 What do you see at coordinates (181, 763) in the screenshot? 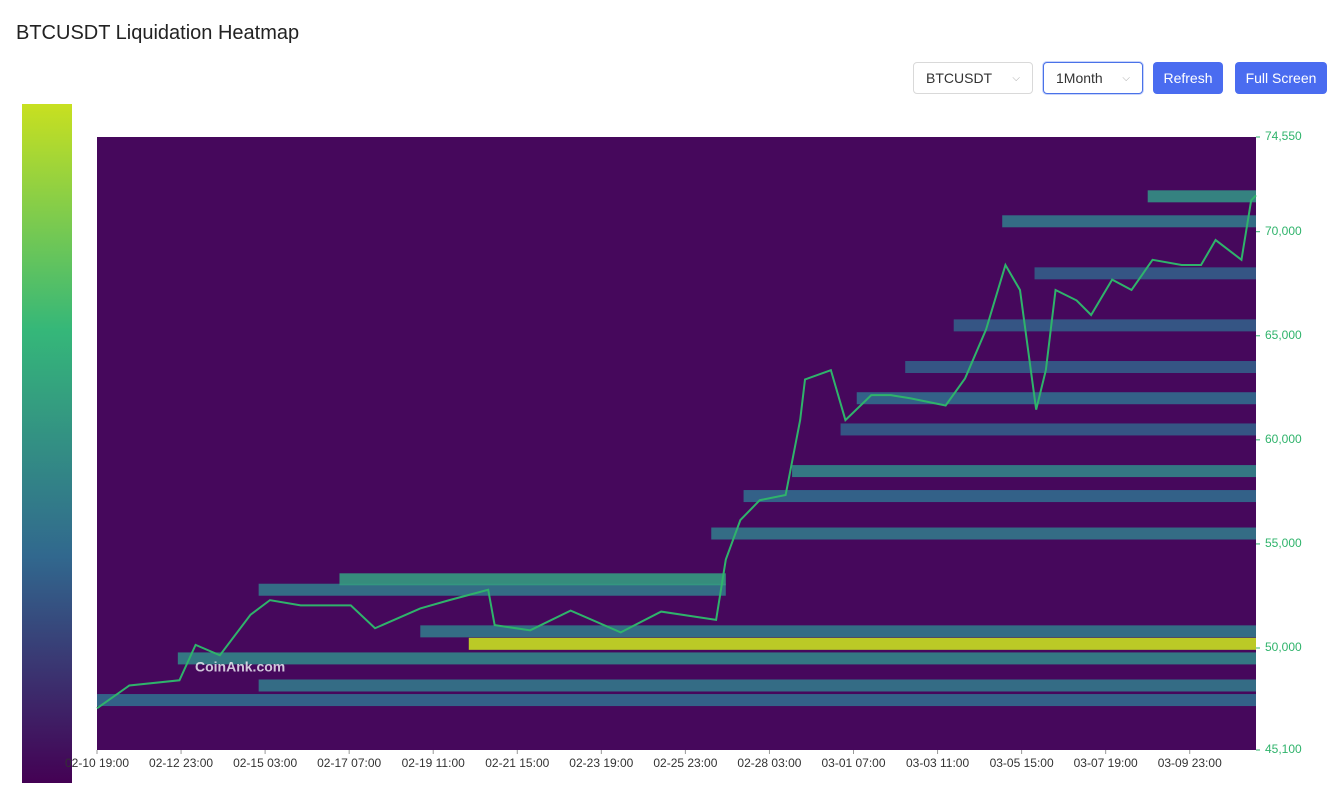
I see `x-tick-label: 02-12 23:00` at bounding box center [181, 763].